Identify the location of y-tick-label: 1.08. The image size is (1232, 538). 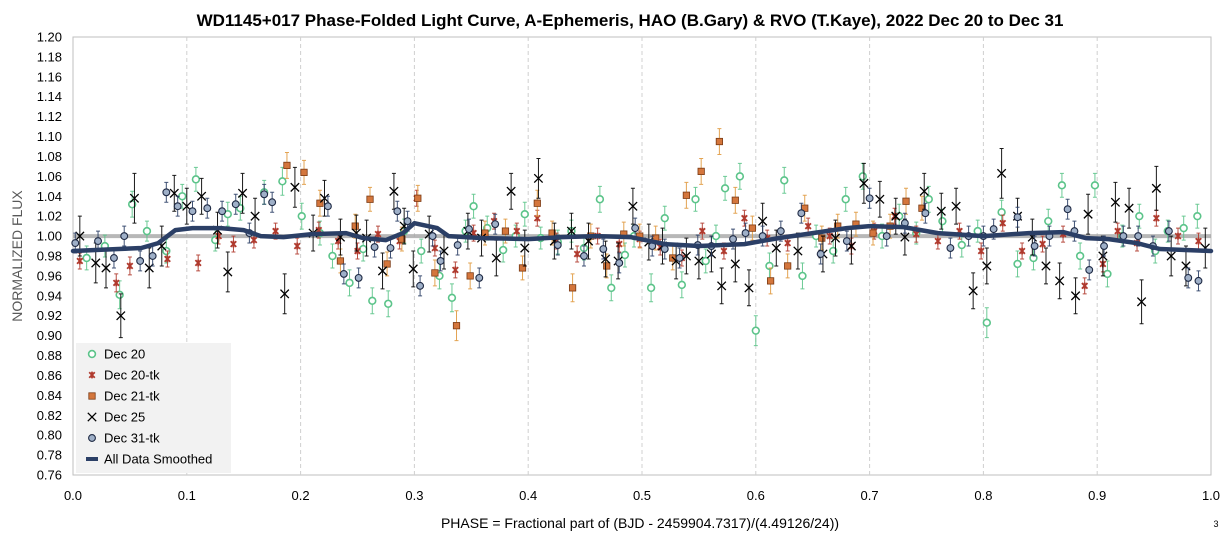
(49, 156).